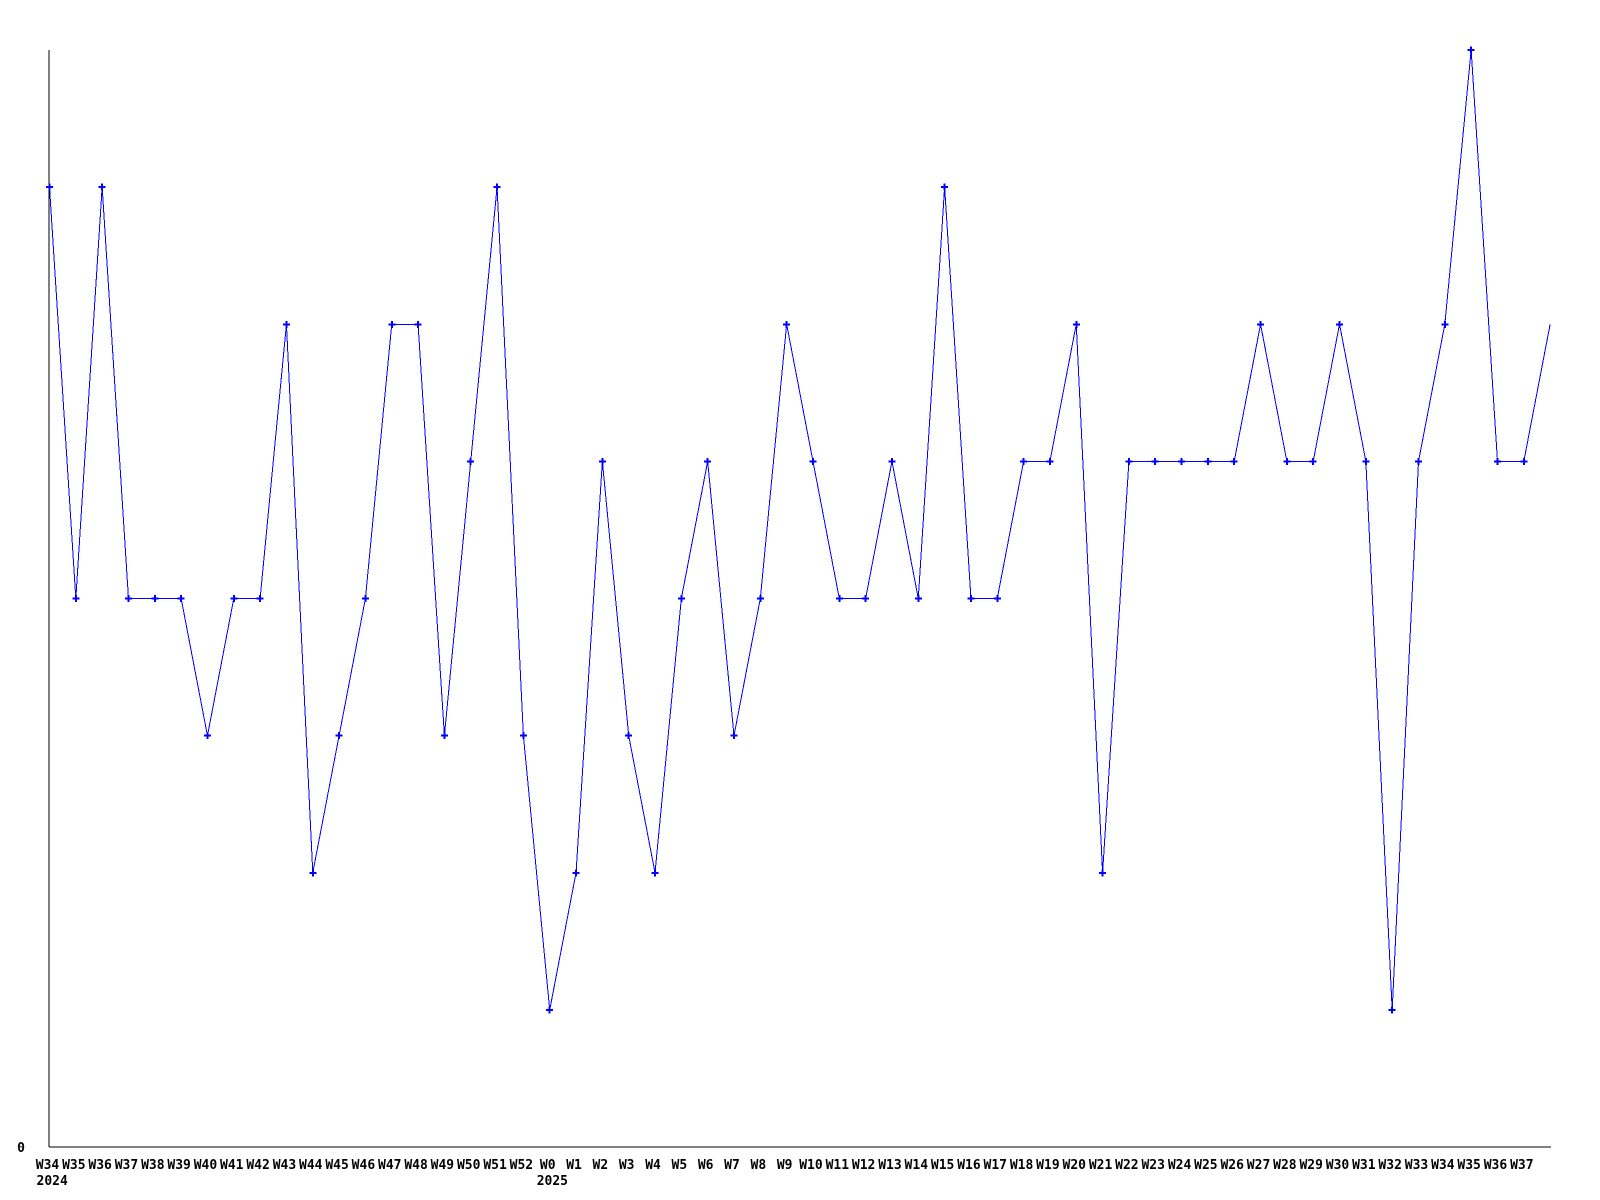  Describe the element at coordinates (364, 1165) in the screenshot. I see `x-tick-label: W46` at that location.